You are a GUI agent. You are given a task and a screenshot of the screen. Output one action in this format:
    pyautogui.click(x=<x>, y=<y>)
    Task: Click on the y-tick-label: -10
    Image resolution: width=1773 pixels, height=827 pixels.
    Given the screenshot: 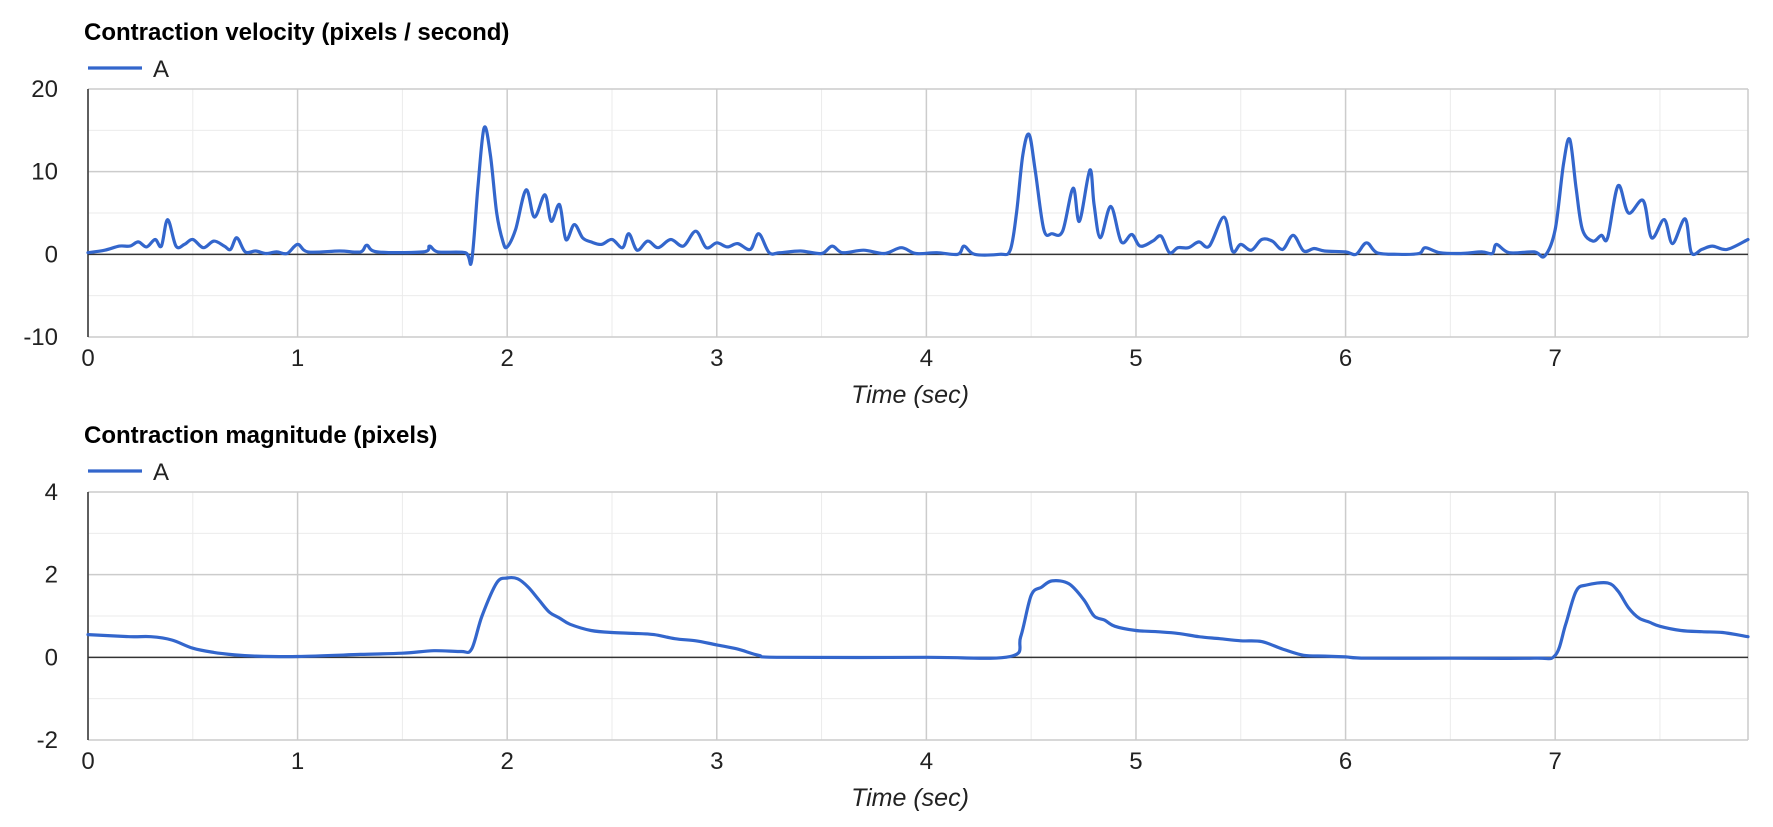 What is the action you would take?
    pyautogui.click(x=40, y=337)
    